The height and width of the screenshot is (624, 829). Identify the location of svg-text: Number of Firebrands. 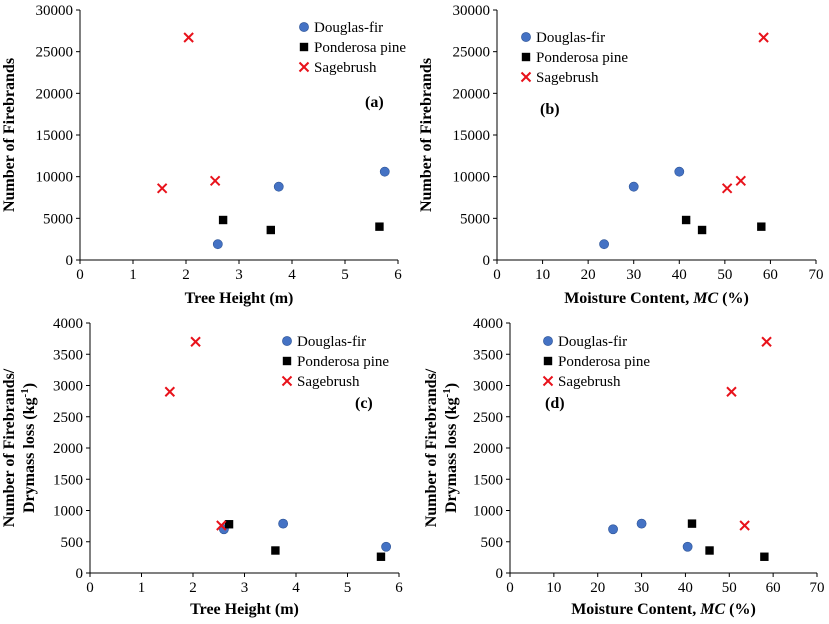
(9, 135).